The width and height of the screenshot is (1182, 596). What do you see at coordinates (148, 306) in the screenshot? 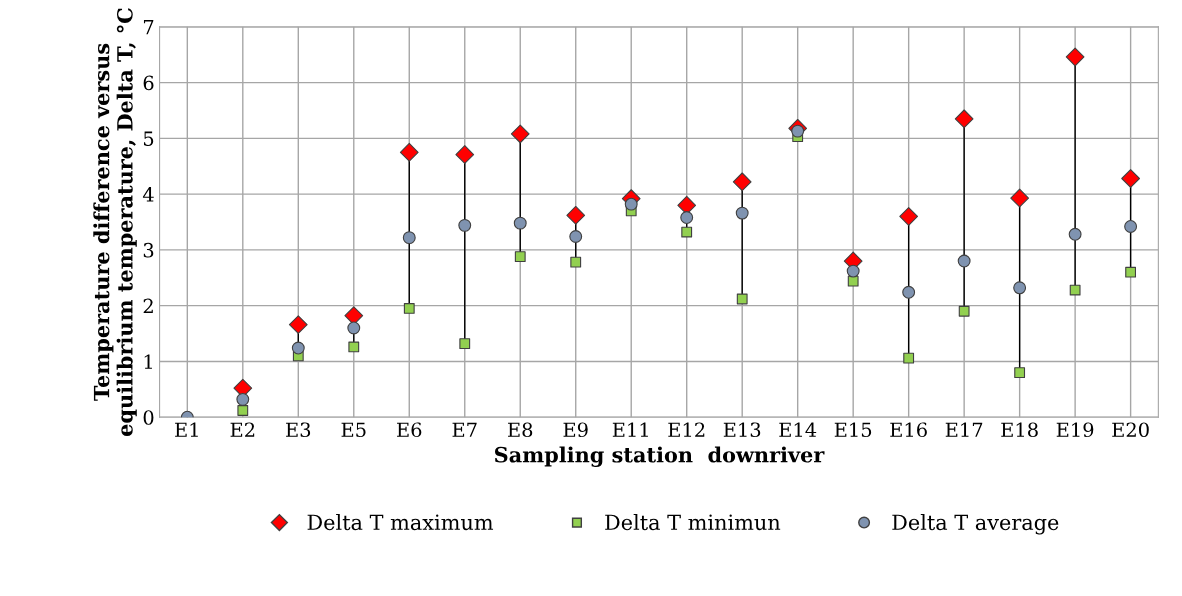
I see `y-tick-label: 2` at bounding box center [148, 306].